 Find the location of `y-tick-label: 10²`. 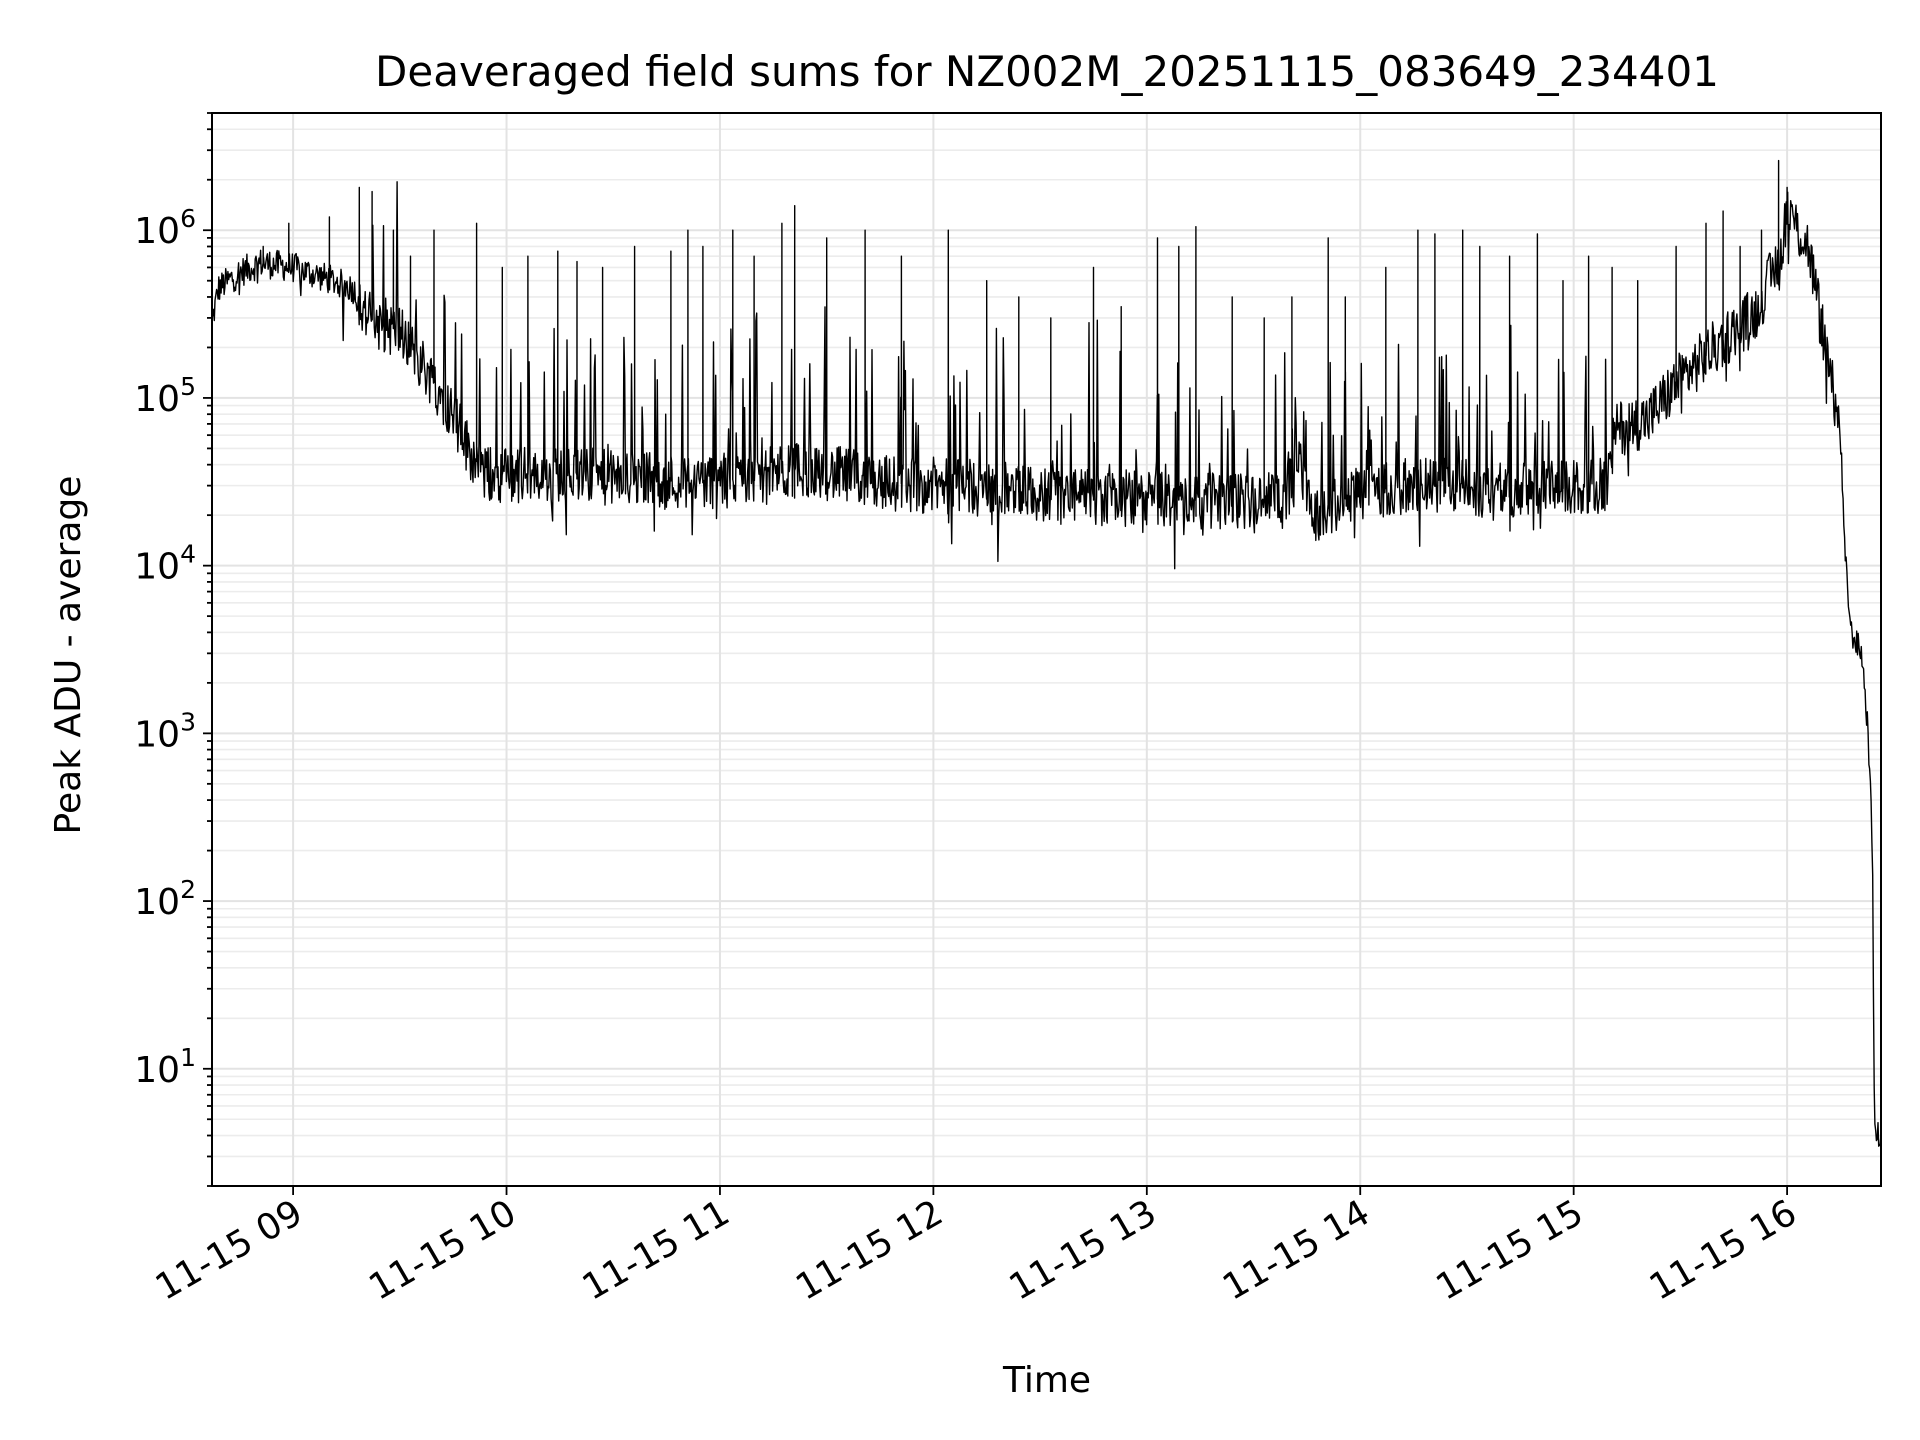

y-tick-label: 10² is located at coordinates (165, 899).